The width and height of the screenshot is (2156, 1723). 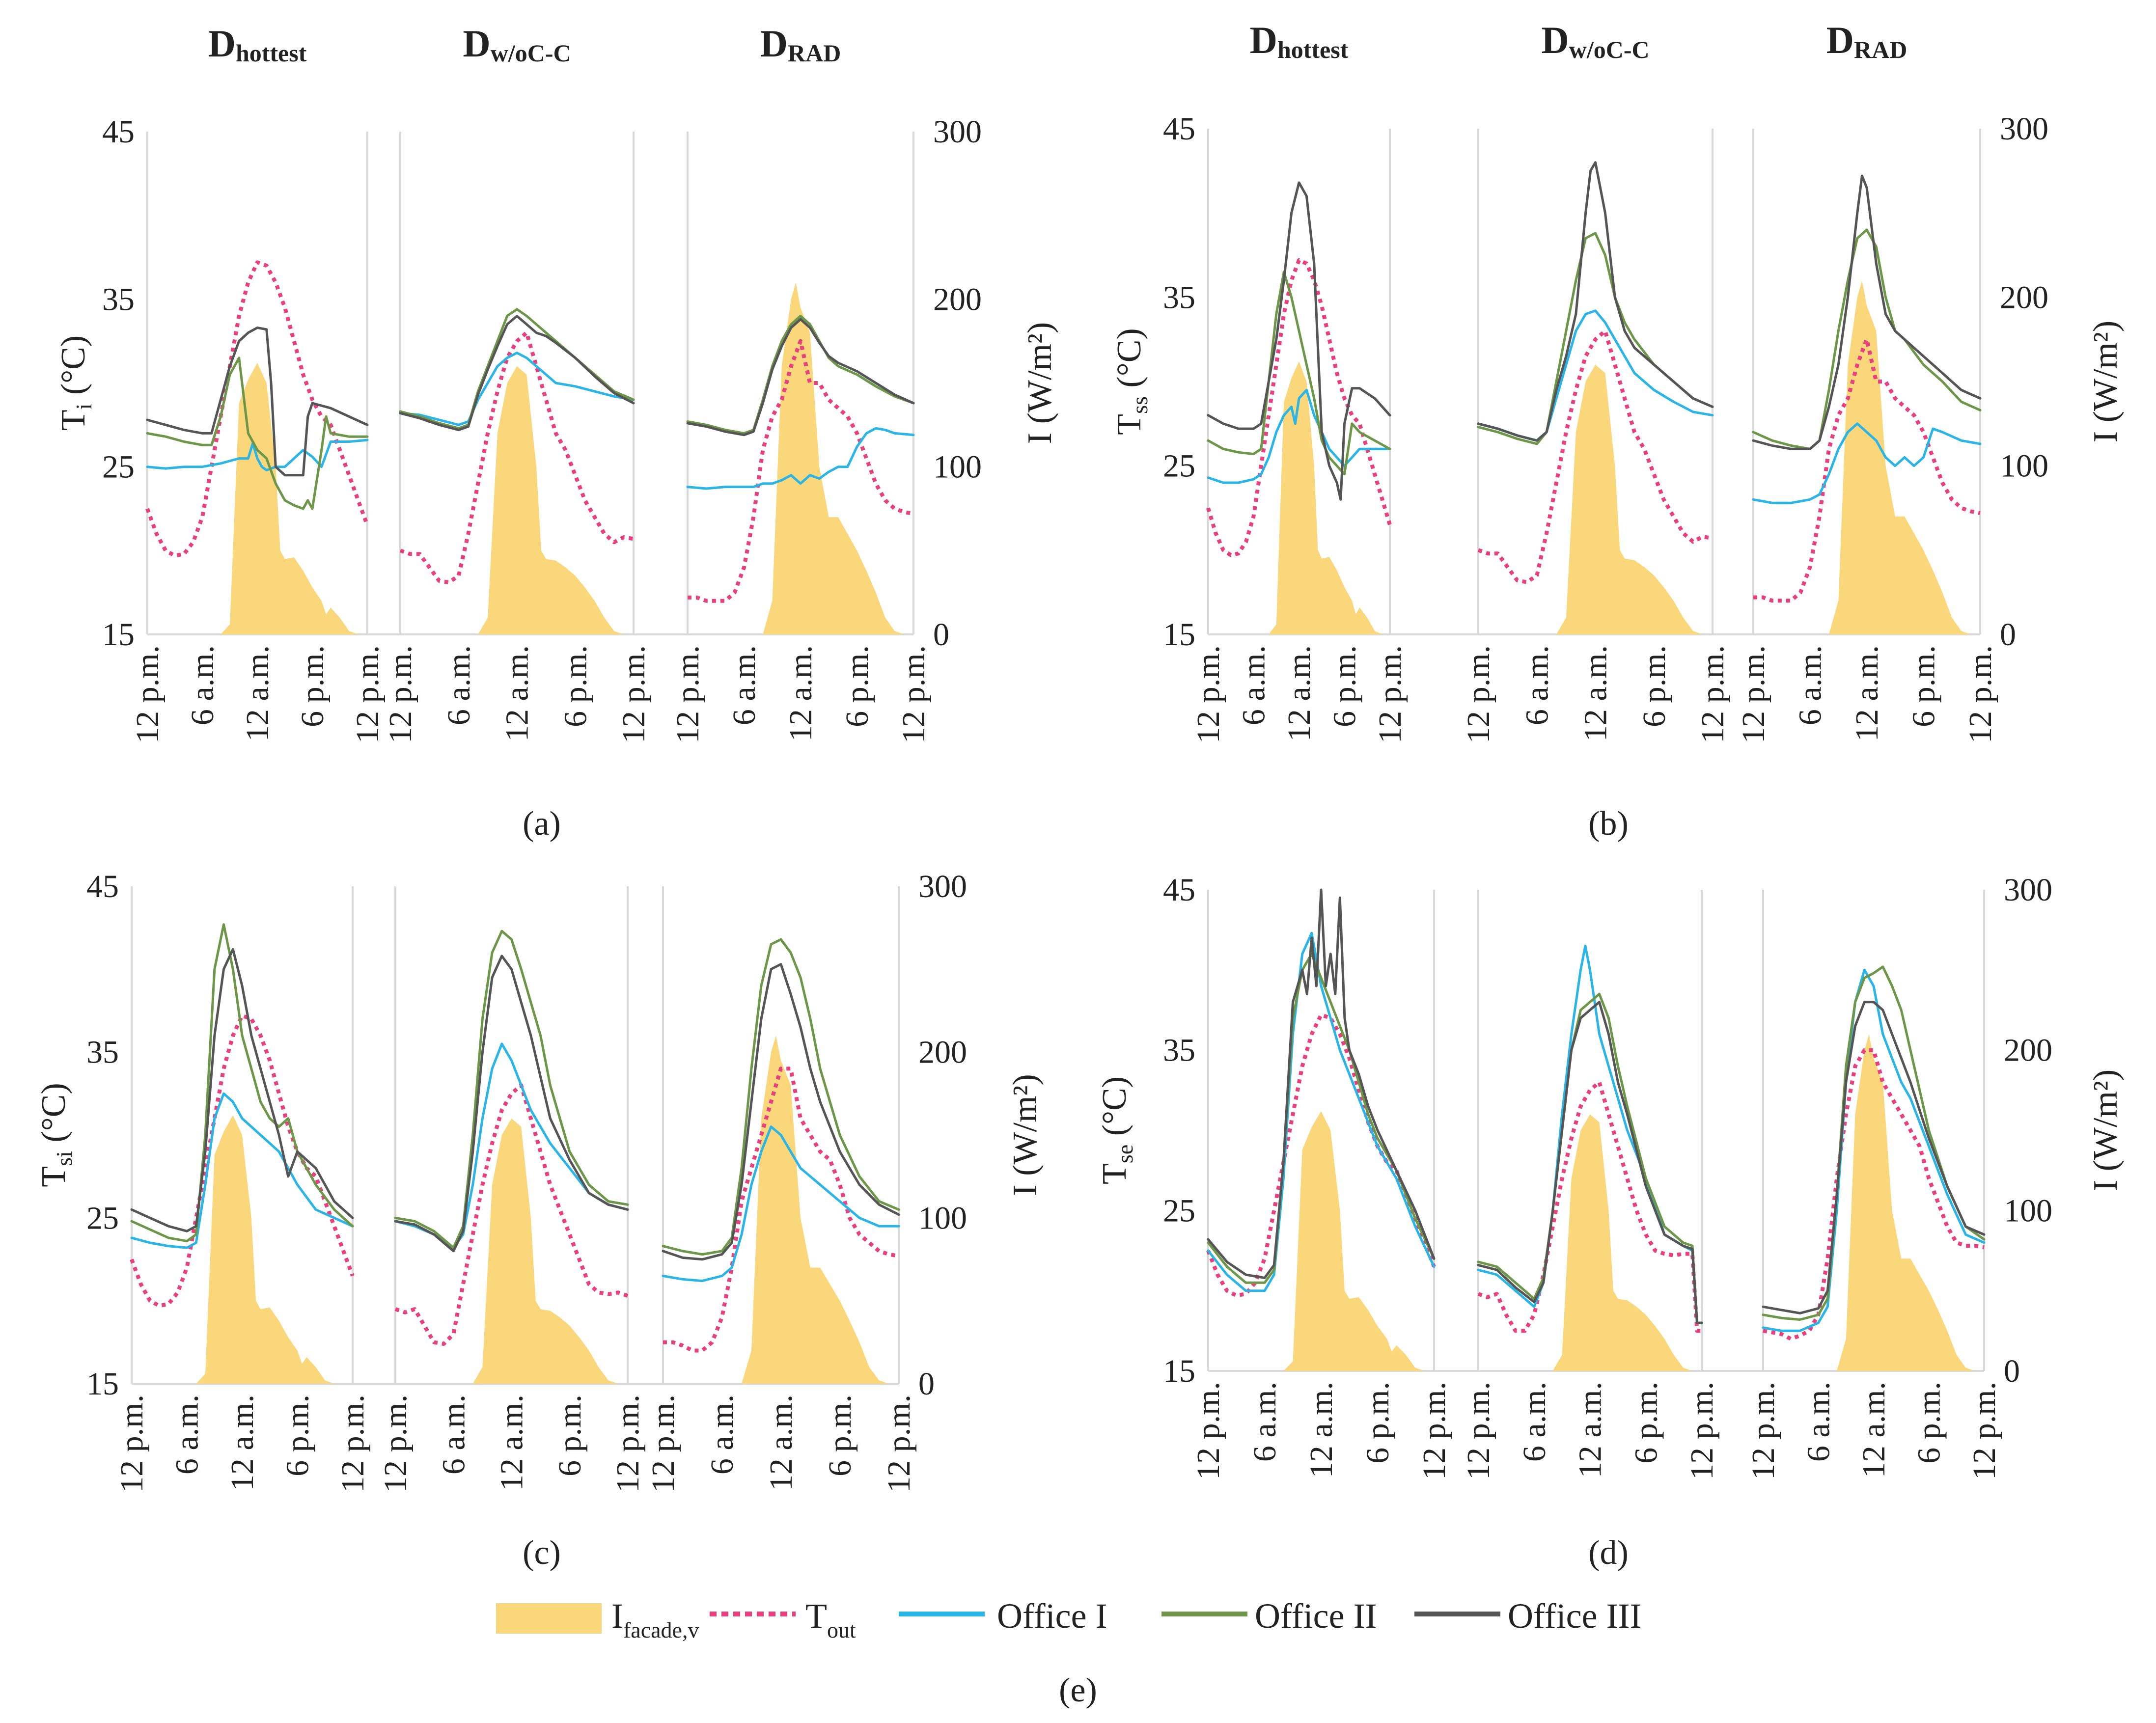 I want to click on panel-title-sub: w/oC-C, so click(x=531, y=53).